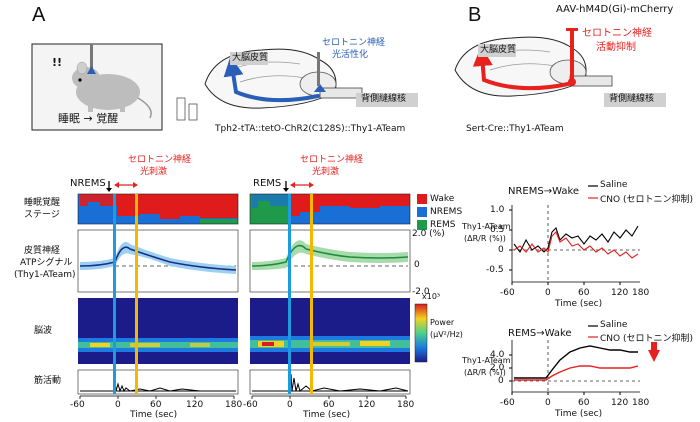  Describe the element at coordinates (421, 333) in the screenshot. I see `power-colorbar` at that location.